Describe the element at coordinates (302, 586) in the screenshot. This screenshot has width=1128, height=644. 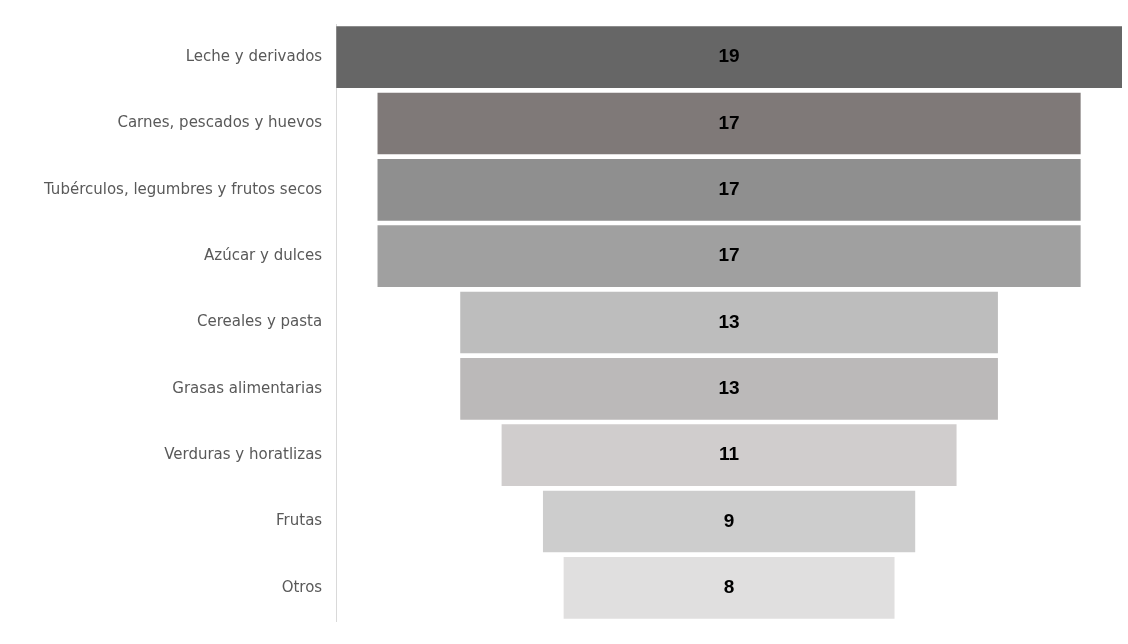
I see `category-label: Otros` at that location.